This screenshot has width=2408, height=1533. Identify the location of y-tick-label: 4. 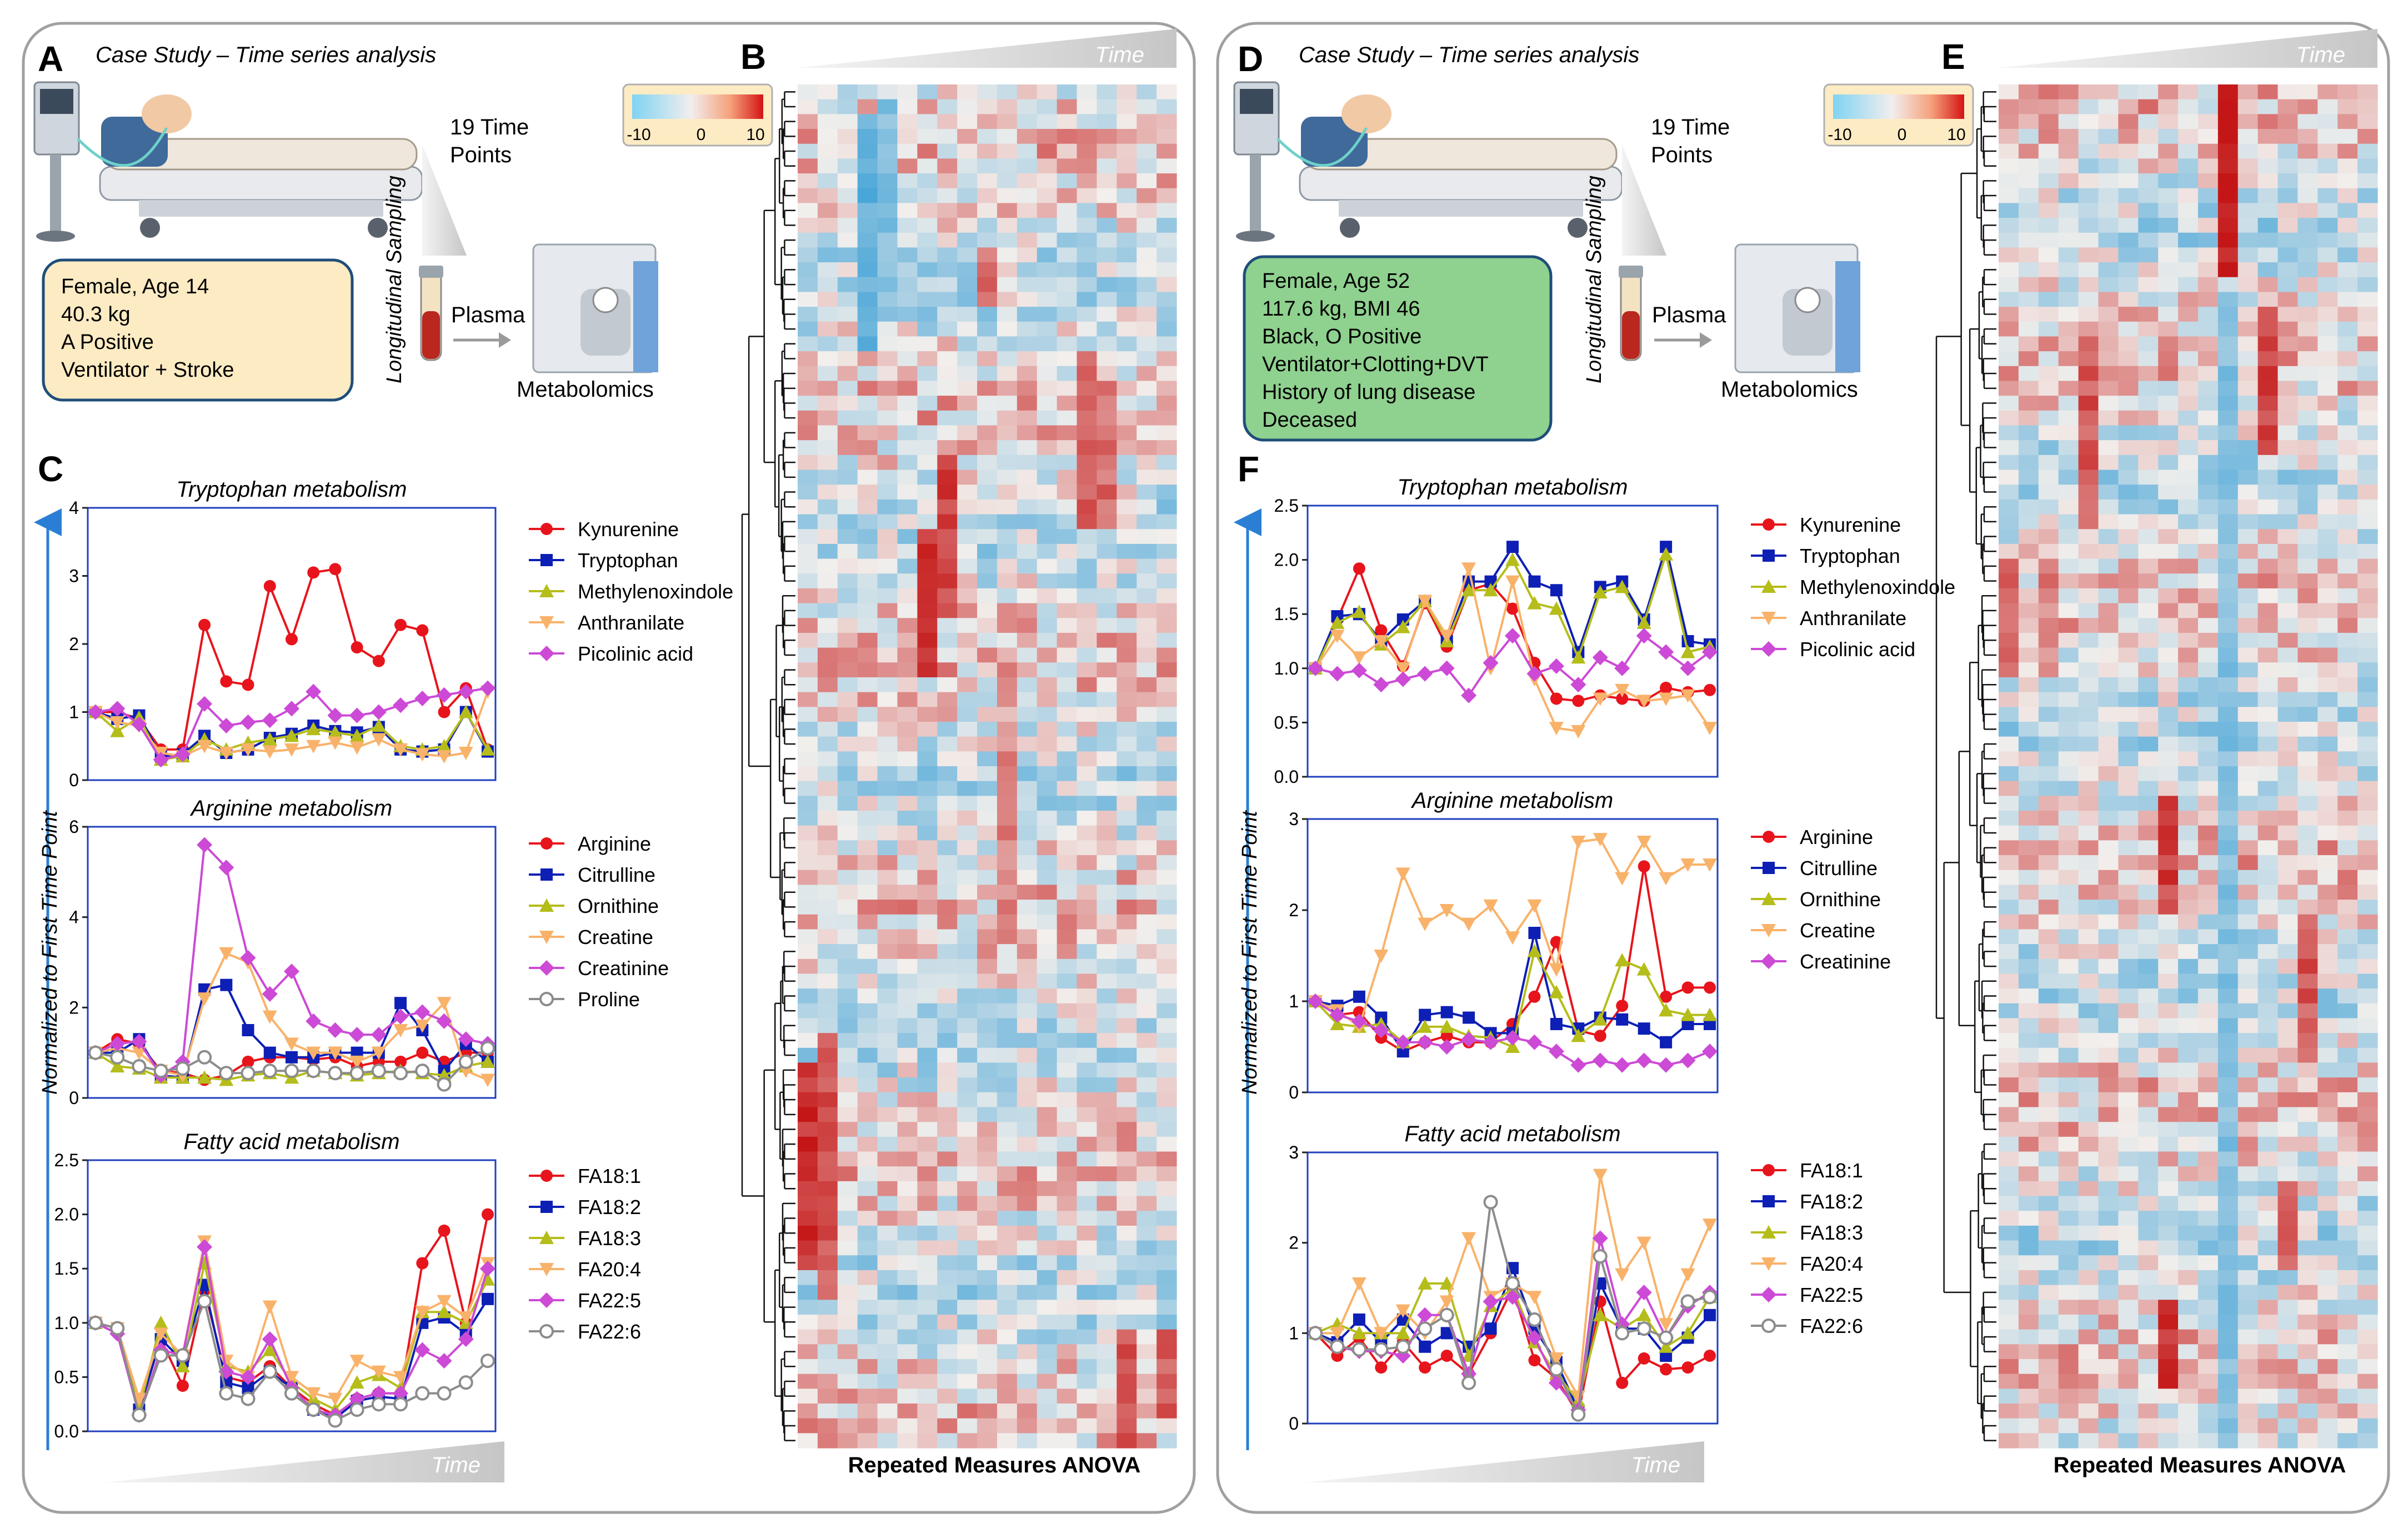
(74, 917).